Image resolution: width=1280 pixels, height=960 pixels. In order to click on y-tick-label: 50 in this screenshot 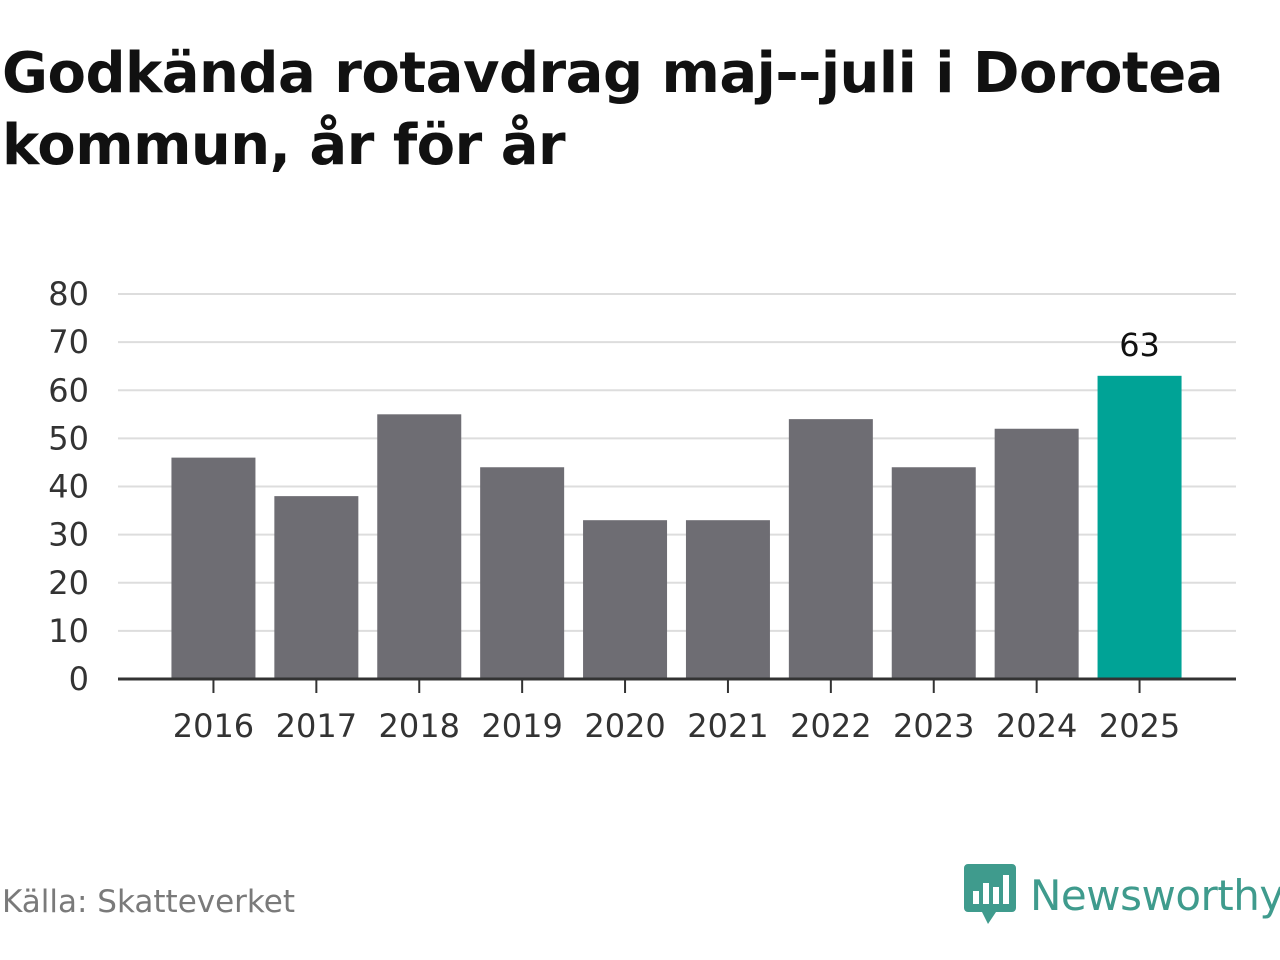, I will do `click(68, 438)`.